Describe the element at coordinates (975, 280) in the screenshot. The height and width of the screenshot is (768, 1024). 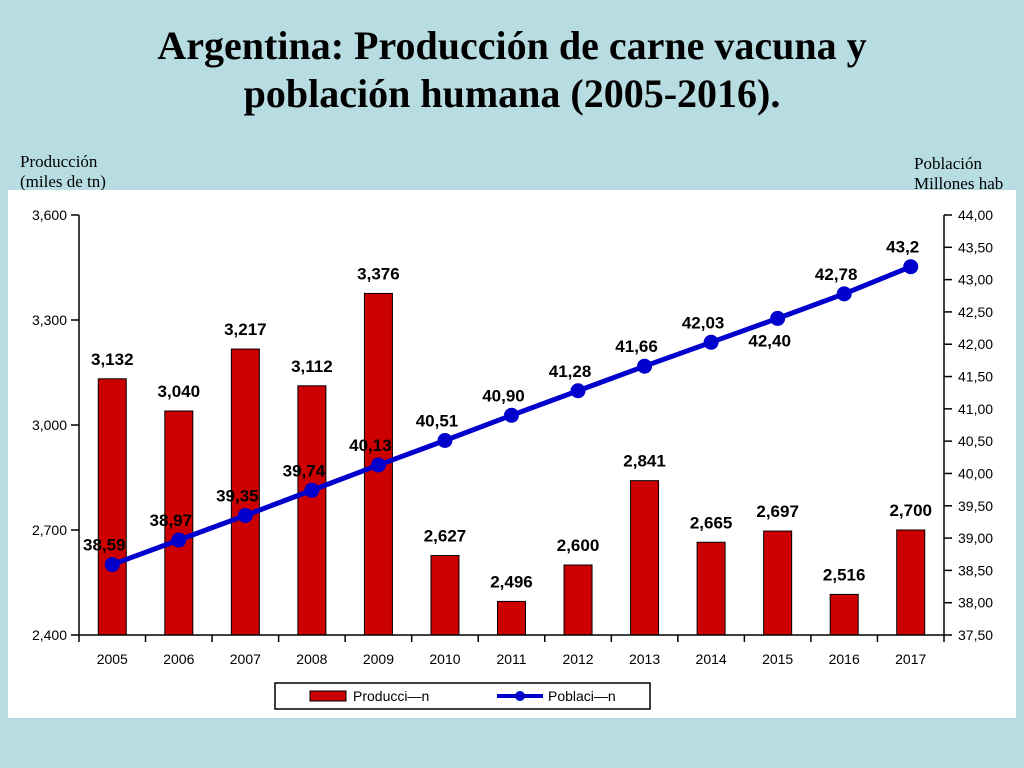
I see `right-tick-label: 43,00` at that location.